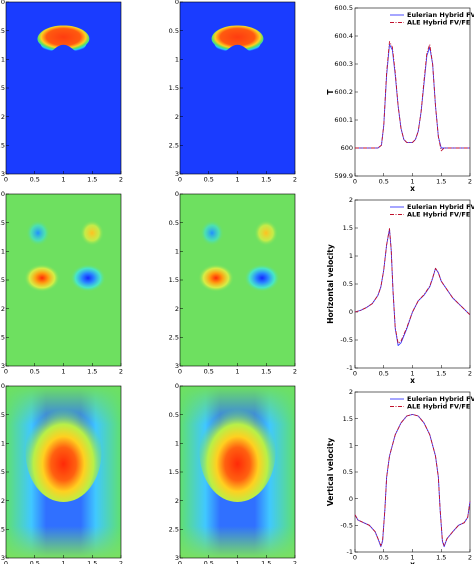 The width and height of the screenshot is (474, 564). What do you see at coordinates (237, 280) in the screenshot?
I see `horizontal-velocity-field-t2` at bounding box center [237, 280].